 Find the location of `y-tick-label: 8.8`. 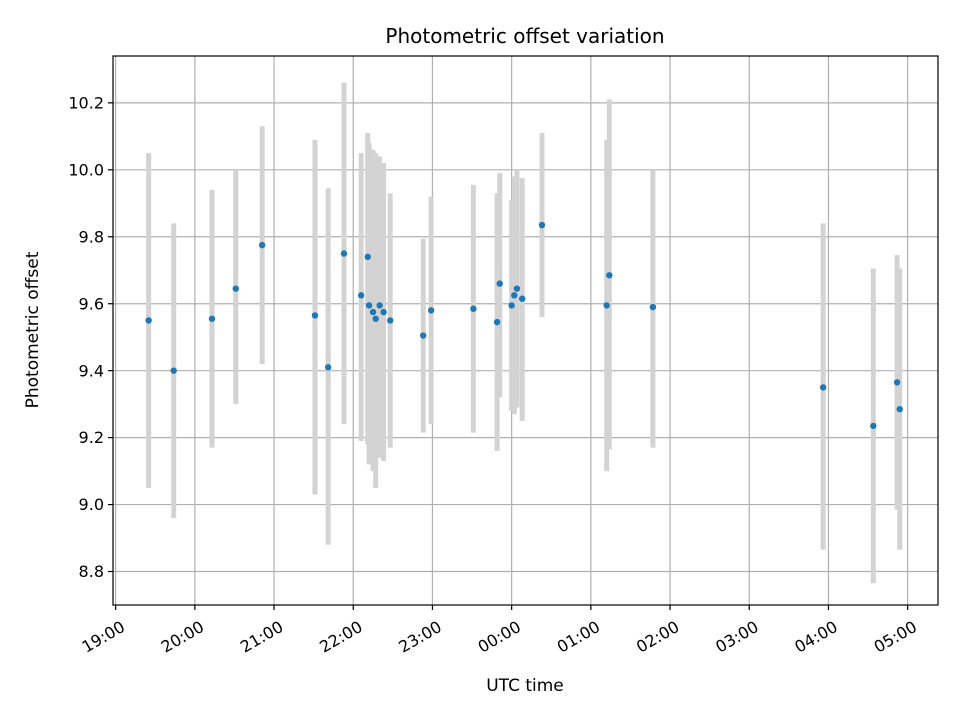

y-tick-label: 8.8 is located at coordinates (91, 571).